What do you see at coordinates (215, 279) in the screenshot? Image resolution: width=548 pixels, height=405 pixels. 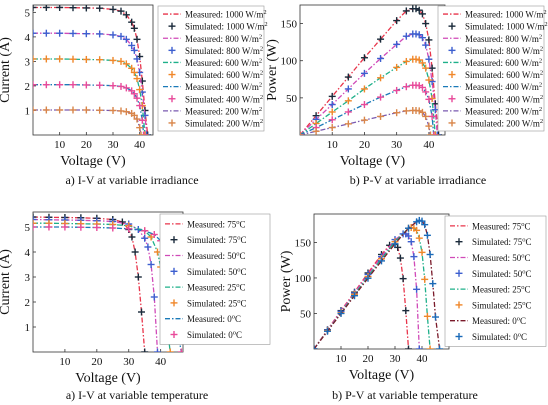 I see `legend-box` at bounding box center [215, 279].